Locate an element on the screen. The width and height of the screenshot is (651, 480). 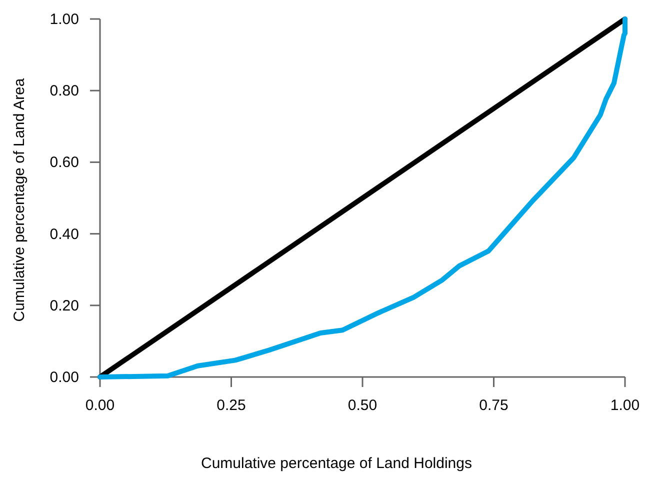
y-tick-label: 0.00 is located at coordinates (64, 377).